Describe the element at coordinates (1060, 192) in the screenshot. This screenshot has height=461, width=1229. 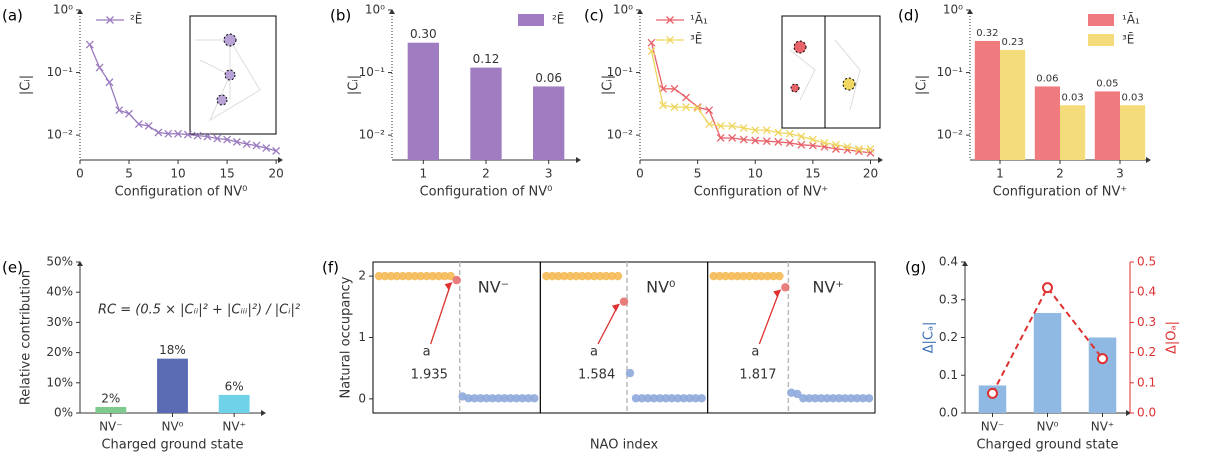
I see `x-axis-label: Configuration of NV⁺` at that location.